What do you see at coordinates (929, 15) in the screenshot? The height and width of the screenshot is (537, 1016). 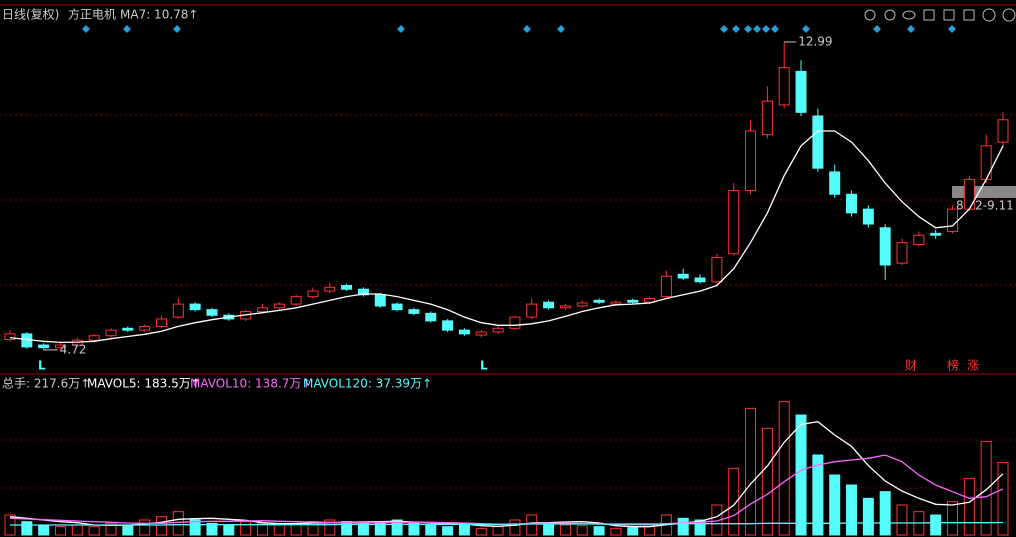 I see `basket-icon` at bounding box center [929, 15].